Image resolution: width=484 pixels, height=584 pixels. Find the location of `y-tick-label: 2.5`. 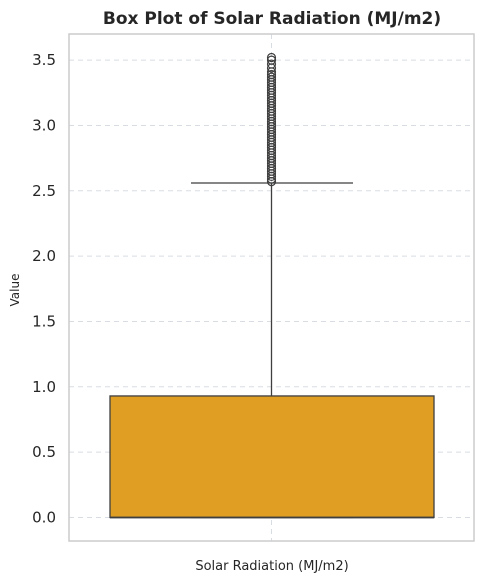

y-tick-label: 2.5 is located at coordinates (44, 191).